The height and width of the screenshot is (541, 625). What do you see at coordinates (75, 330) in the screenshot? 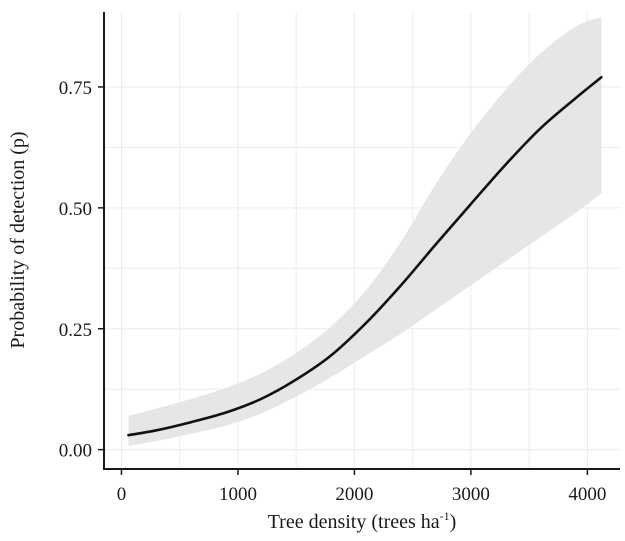
I see `y-tick-label: 0.25` at bounding box center [75, 330].